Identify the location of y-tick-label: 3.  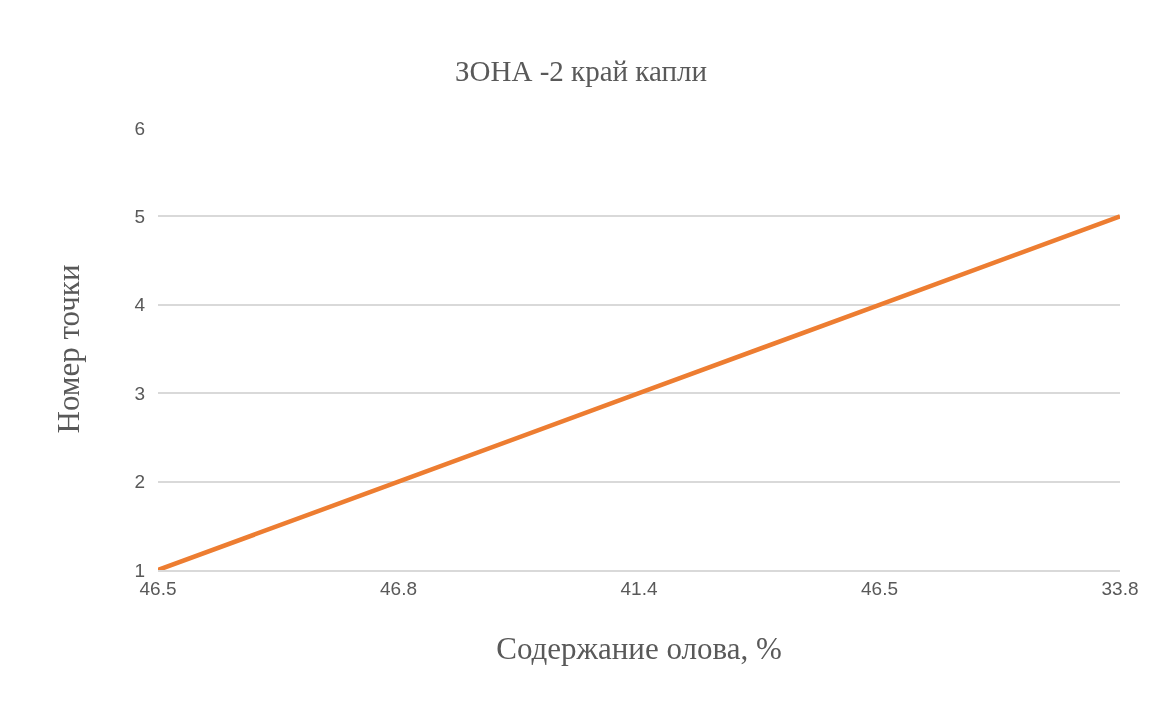
(139, 393).